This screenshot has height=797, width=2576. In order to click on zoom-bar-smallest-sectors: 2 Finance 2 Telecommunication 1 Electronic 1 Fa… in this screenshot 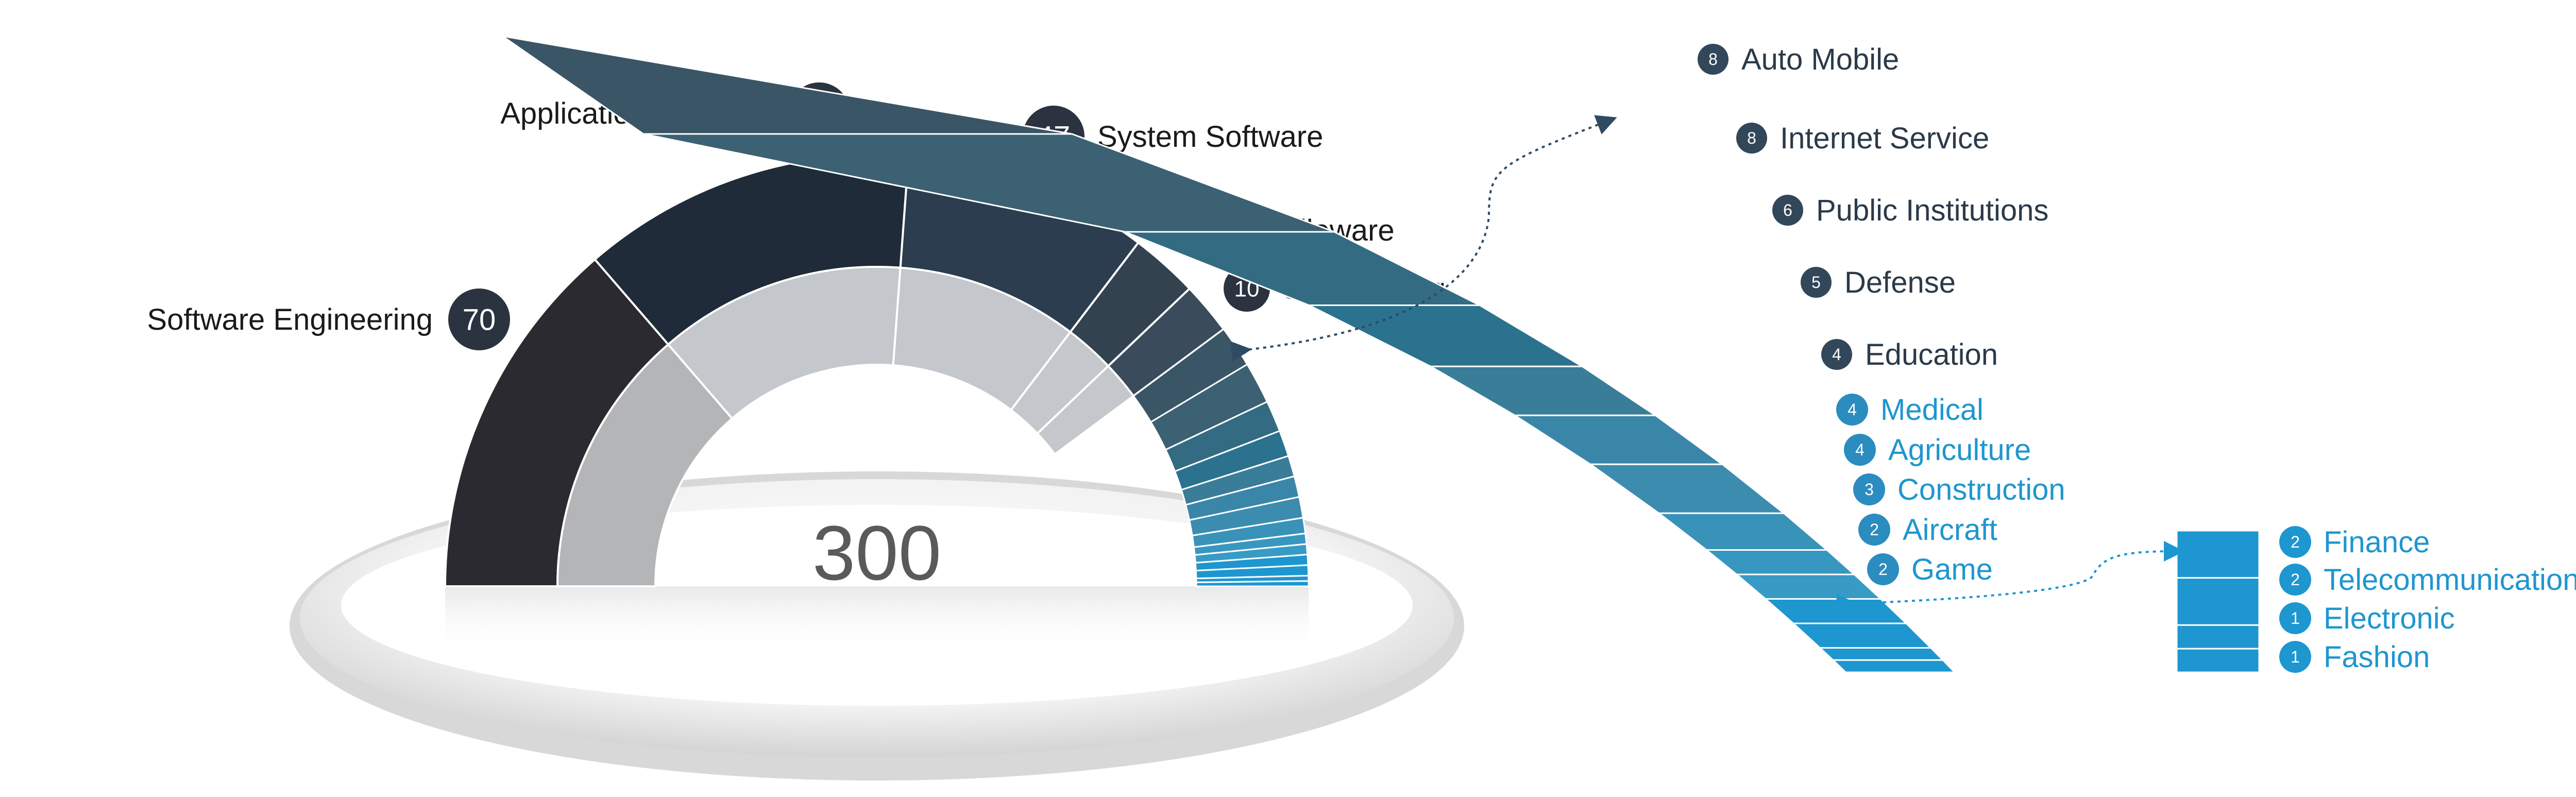, I will do `click(2376, 599)`.